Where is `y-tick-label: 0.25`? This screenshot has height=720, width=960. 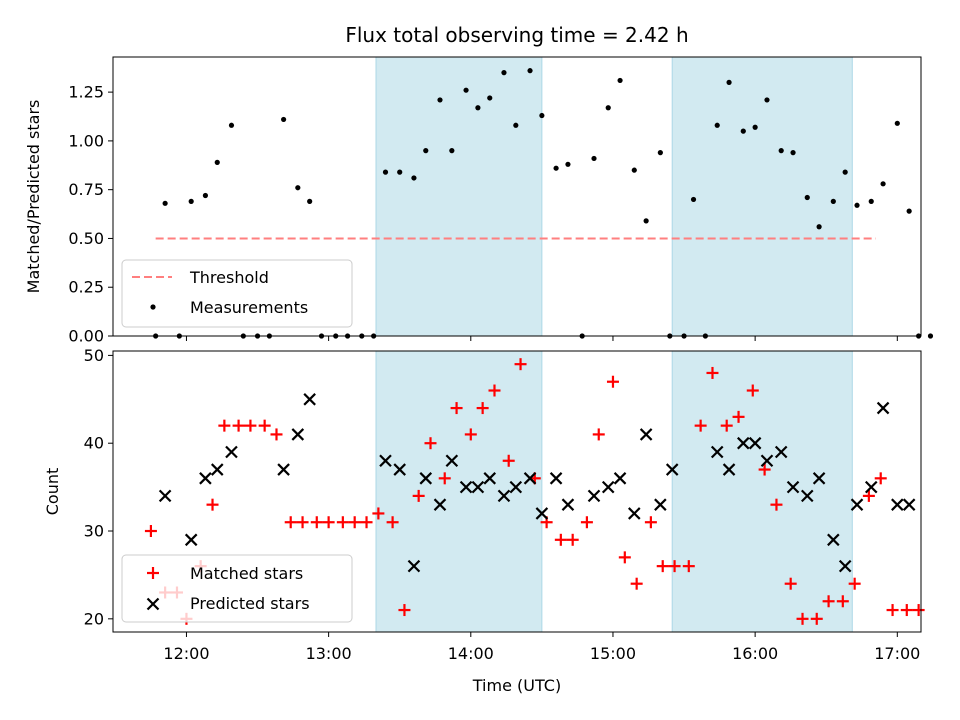
y-tick-label: 0.25 is located at coordinates (86, 287).